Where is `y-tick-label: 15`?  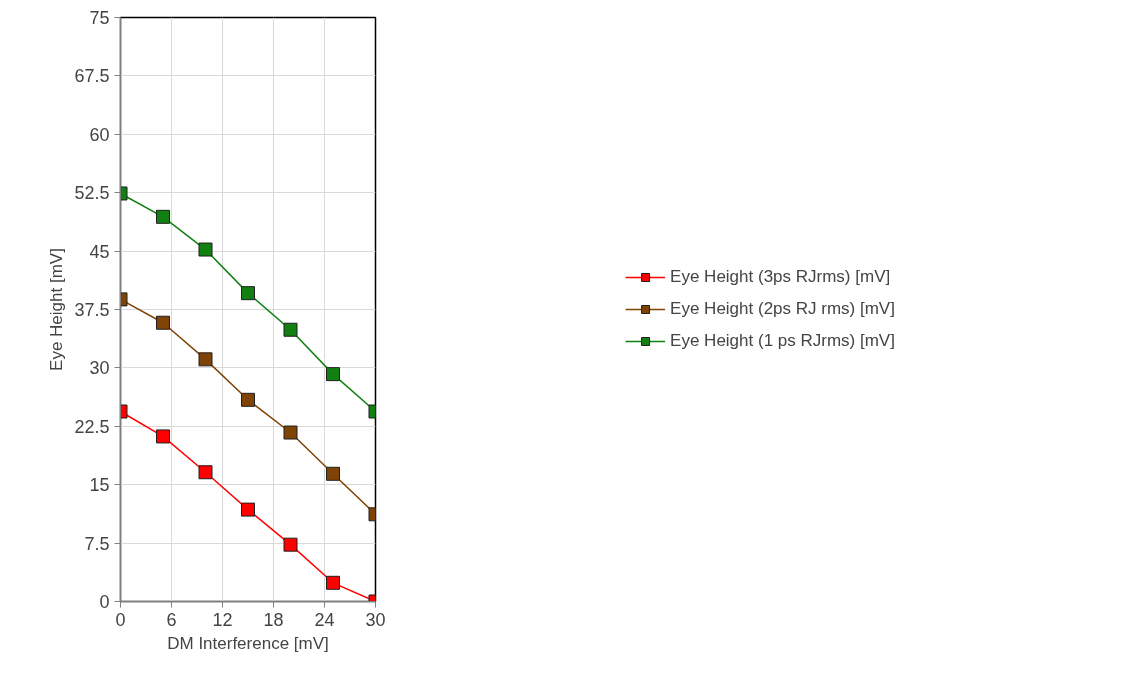 y-tick-label: 15 is located at coordinates (99, 485).